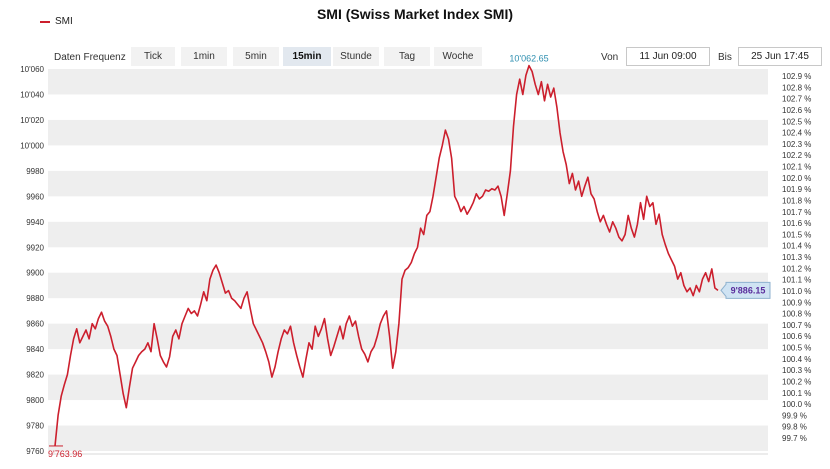  I want to click on y-right-tick-label: 100.8 %, so click(796, 314).